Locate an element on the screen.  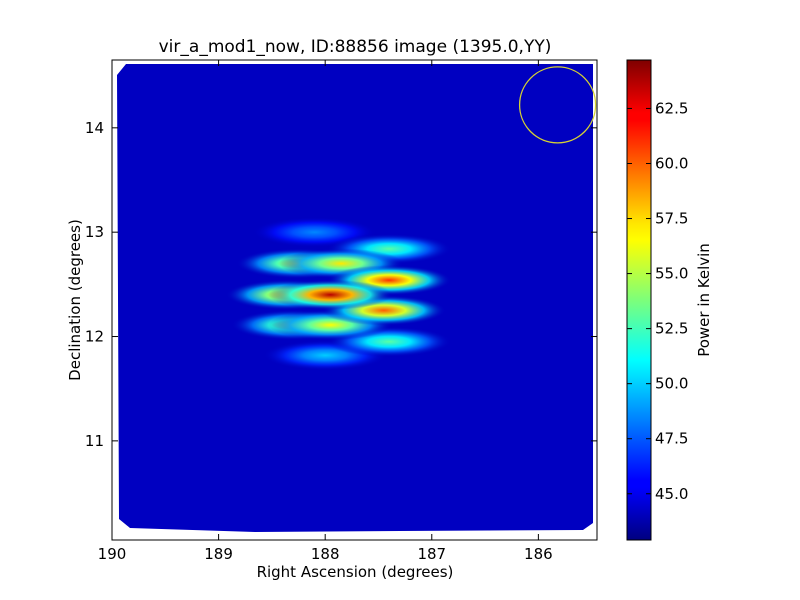
x-tick-label: 188 is located at coordinates (325, 554).